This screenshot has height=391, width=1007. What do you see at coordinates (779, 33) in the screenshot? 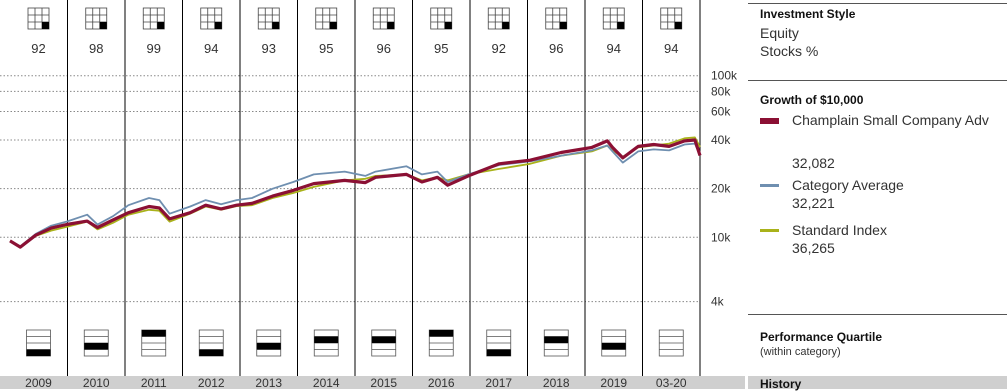
I see `investment-style-value: Equity` at bounding box center [779, 33].